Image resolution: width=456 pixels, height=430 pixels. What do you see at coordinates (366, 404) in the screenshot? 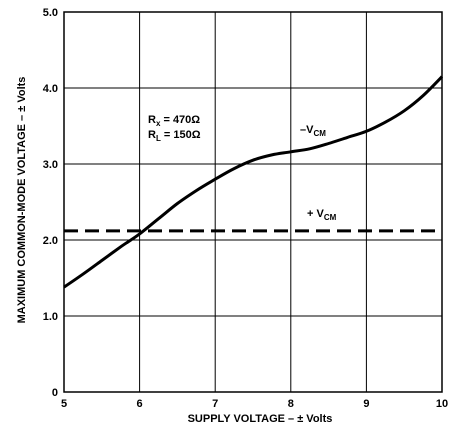
I see `x-tick-label: 9` at bounding box center [366, 404].